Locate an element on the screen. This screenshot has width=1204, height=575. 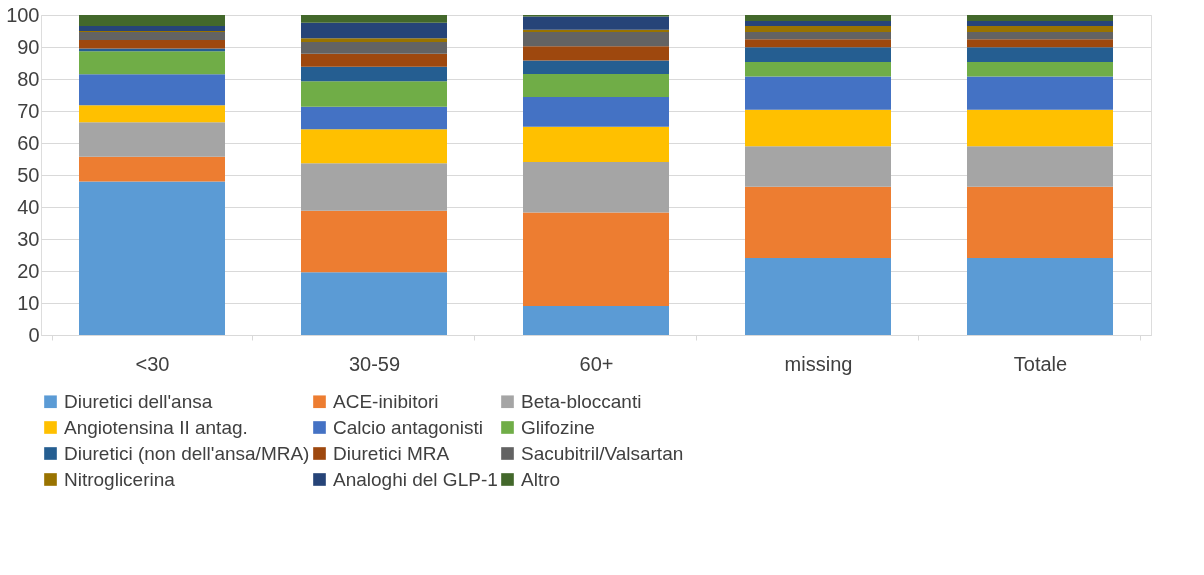
y-tick-label: 40 is located at coordinates (28, 206).